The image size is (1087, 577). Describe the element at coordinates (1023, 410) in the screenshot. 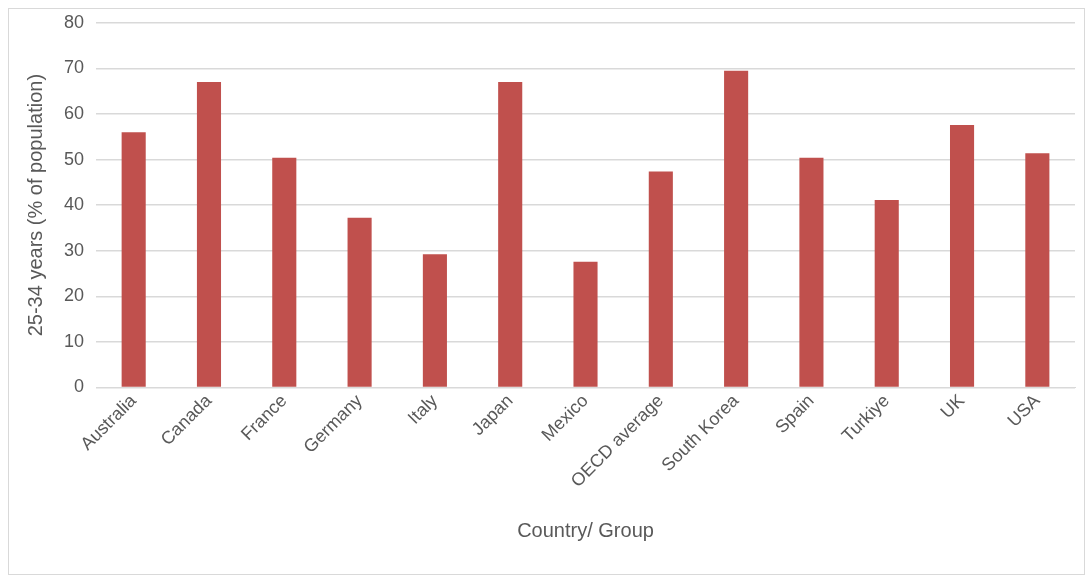

I see `x-tick-label: USA` at that location.